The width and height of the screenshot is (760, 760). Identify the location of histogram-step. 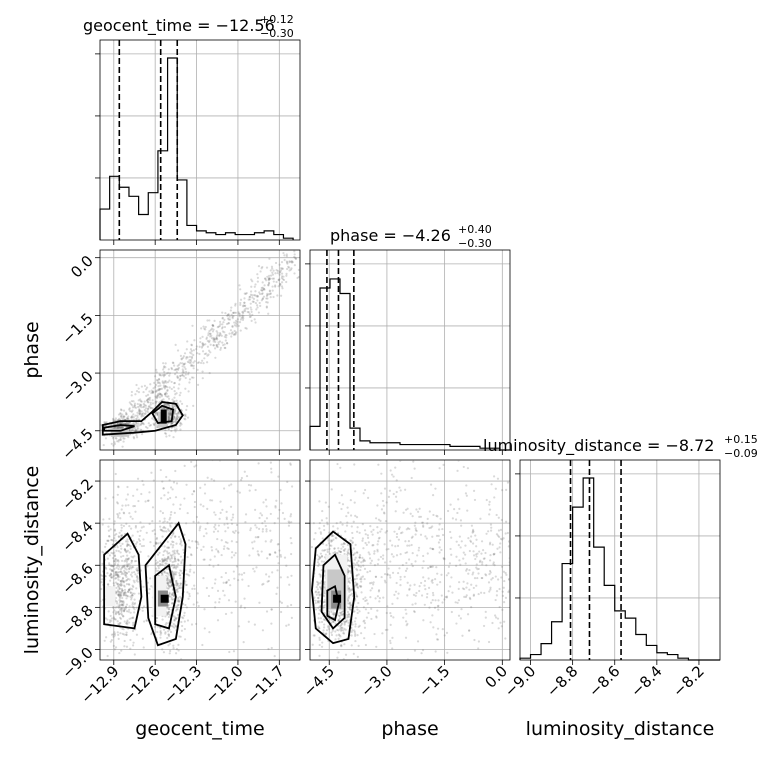
(409, 364).